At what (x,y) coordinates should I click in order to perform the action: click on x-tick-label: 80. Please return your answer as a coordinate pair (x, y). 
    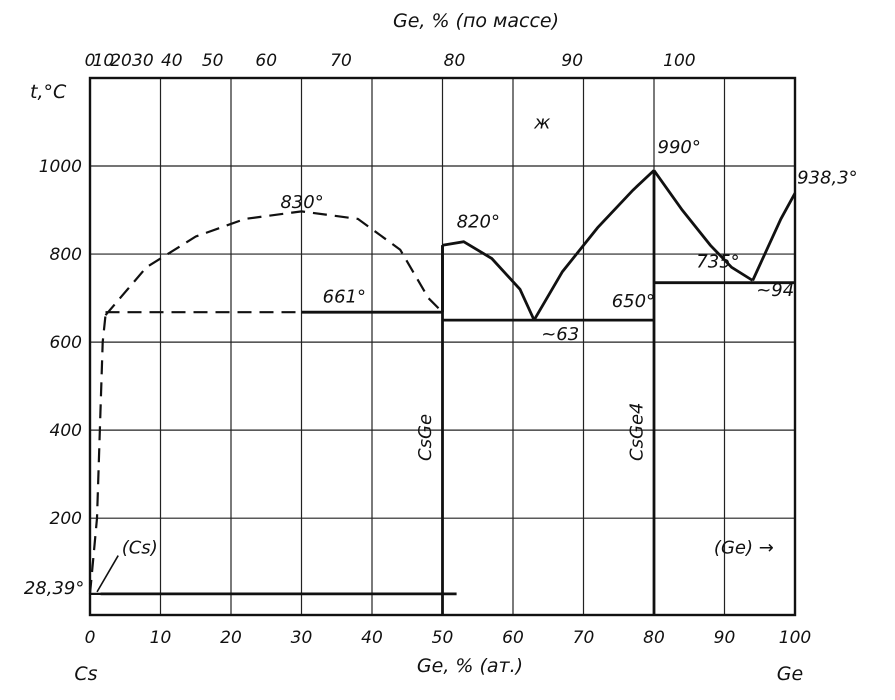
    Looking at the image, I should click on (654, 638).